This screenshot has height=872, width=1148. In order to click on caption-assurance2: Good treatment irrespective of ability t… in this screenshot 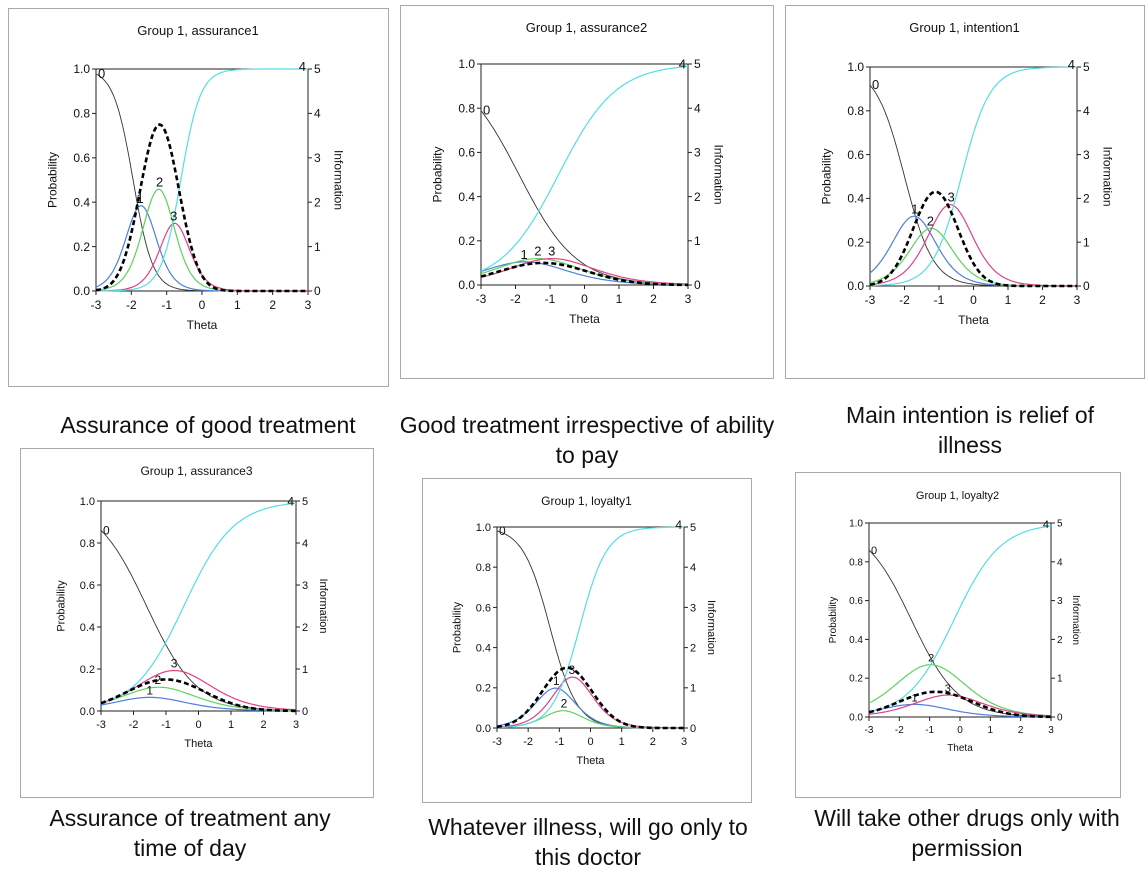, I will do `click(587, 440)`.